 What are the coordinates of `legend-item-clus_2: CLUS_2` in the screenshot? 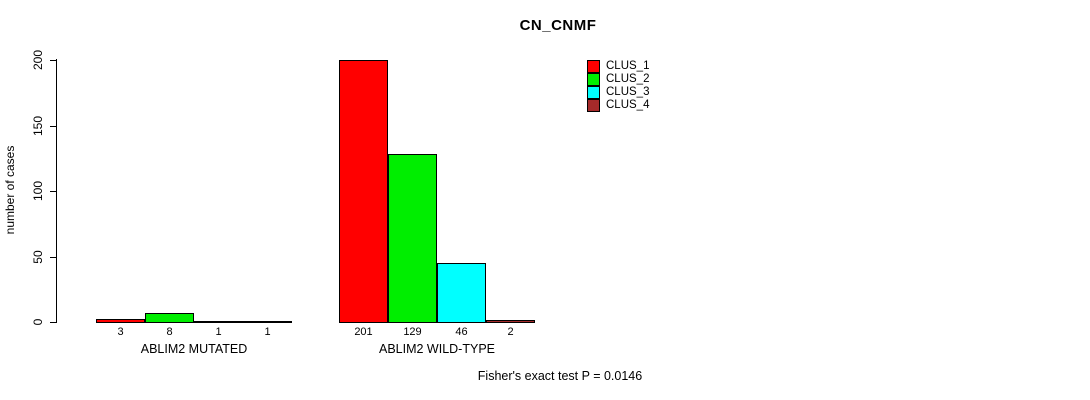 It's located at (618, 79).